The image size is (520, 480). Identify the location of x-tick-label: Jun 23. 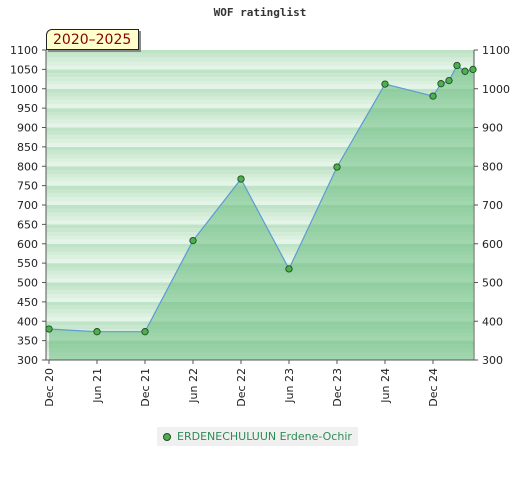
(289, 386).